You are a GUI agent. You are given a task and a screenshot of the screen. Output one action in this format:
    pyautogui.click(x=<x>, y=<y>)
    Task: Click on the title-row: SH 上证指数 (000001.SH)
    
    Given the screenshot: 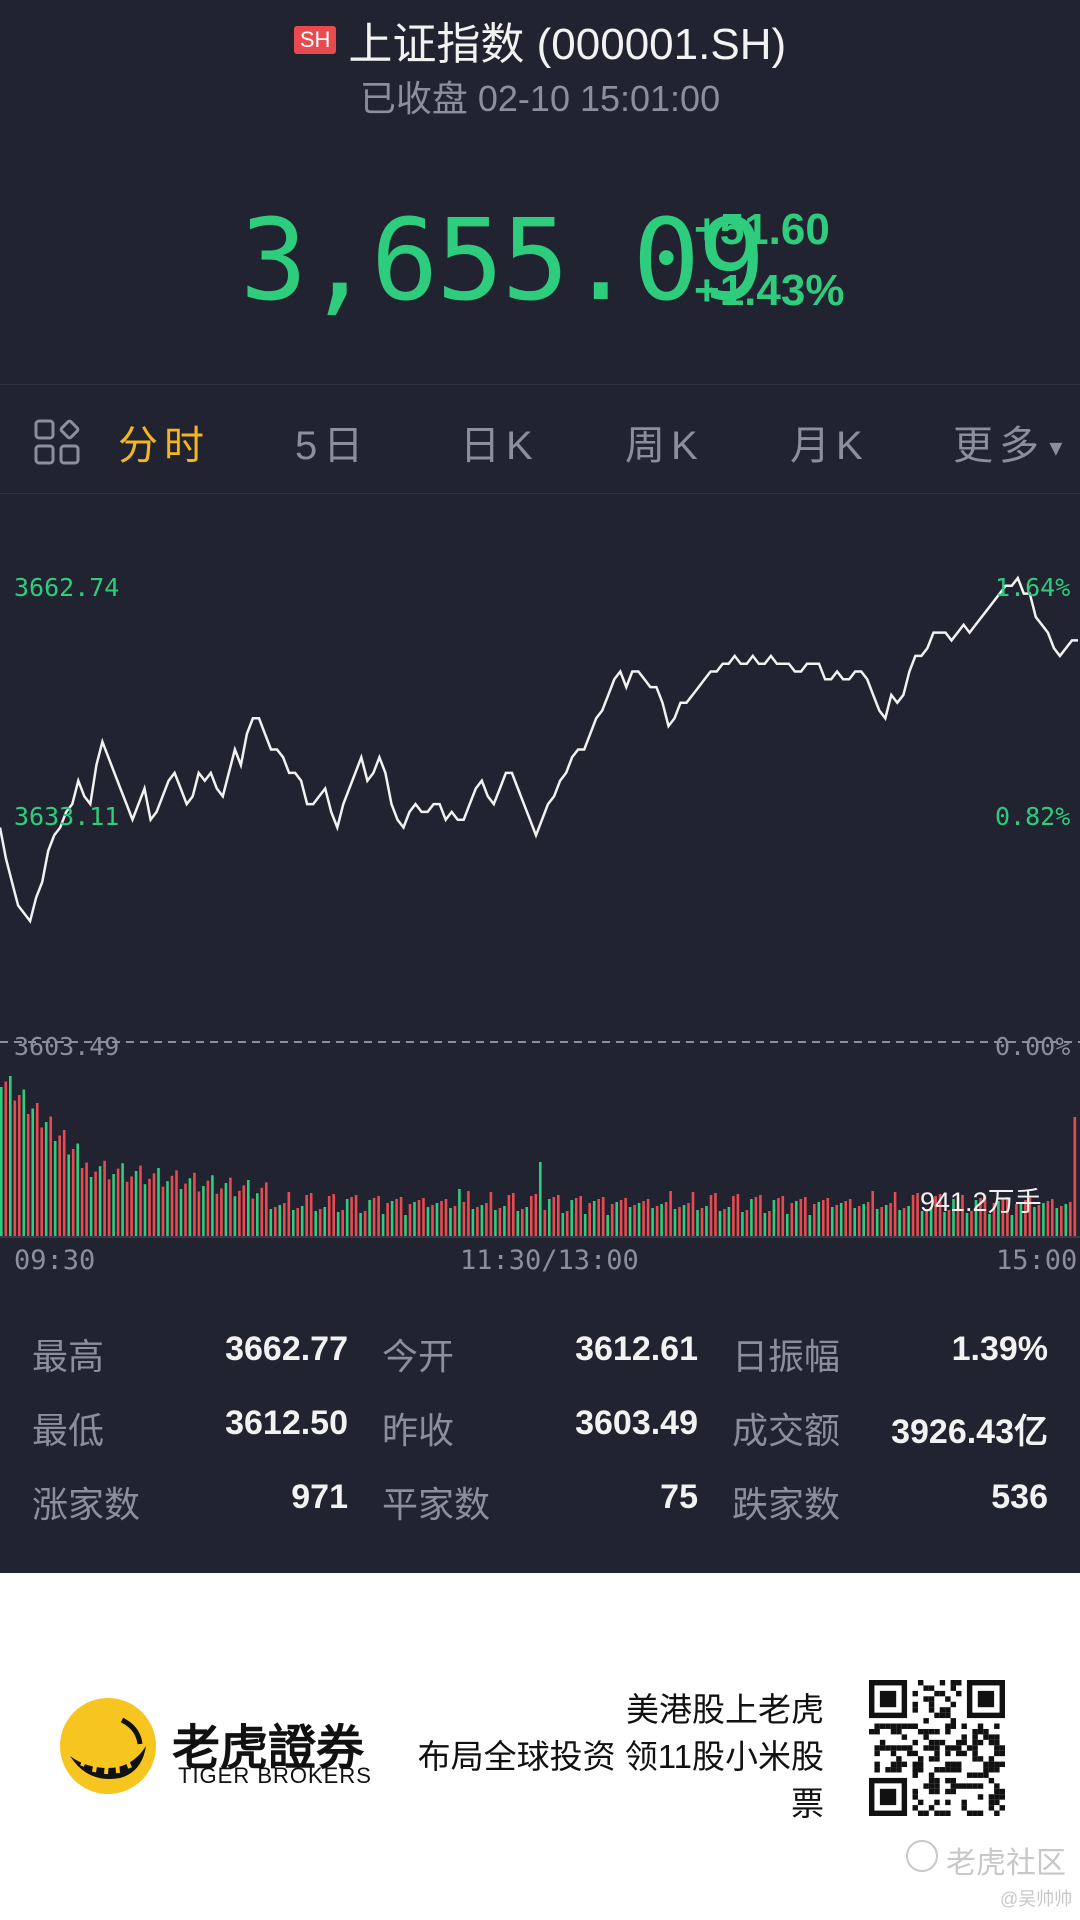 What is the action you would take?
    pyautogui.click(x=540, y=40)
    